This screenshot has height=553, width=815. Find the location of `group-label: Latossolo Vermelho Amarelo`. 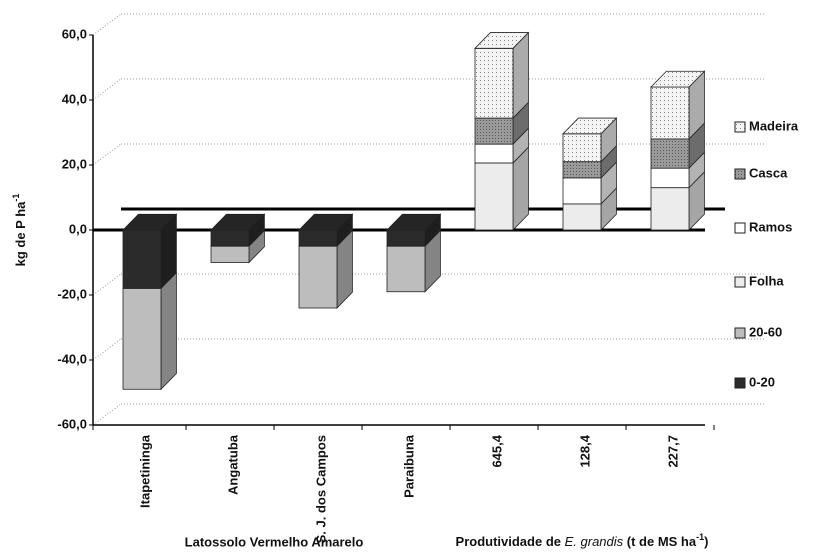

group-label: Latossolo Vermelho Amarelo is located at coordinates (274, 541).